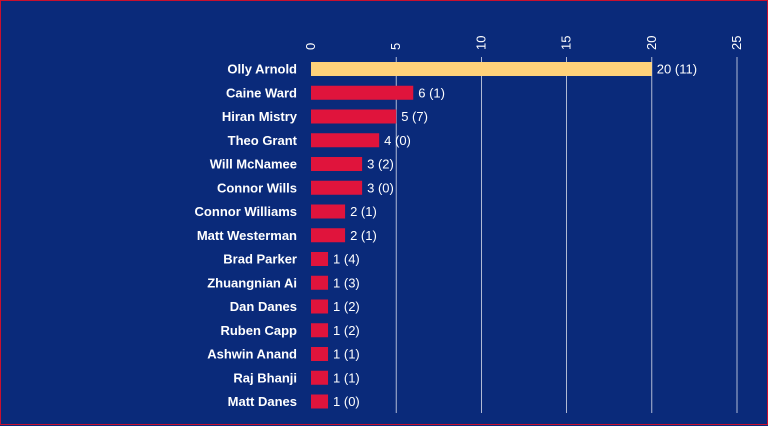 The width and height of the screenshot is (768, 426). I want to click on category-label: Will McNamee, so click(253, 164).